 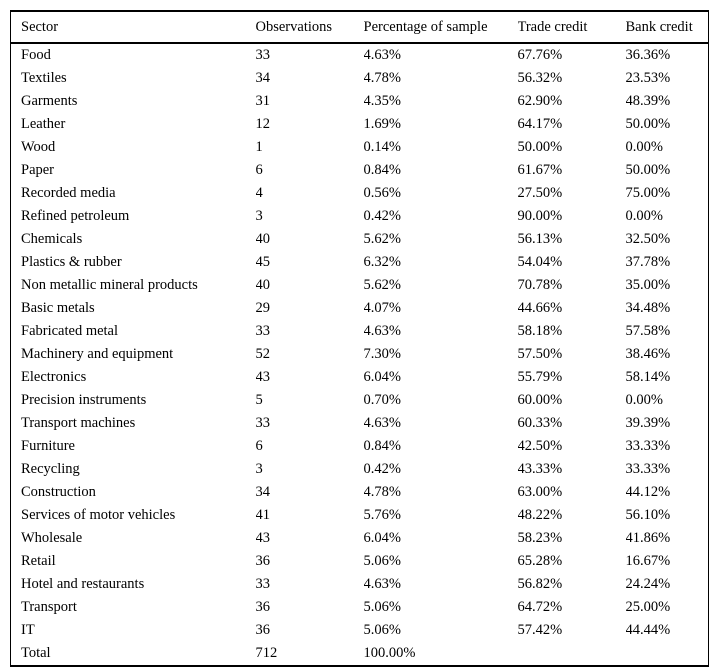 I want to click on table-row: Transport machines 33 4.63% 60.33% 39.39%, so click(x=360, y=423).